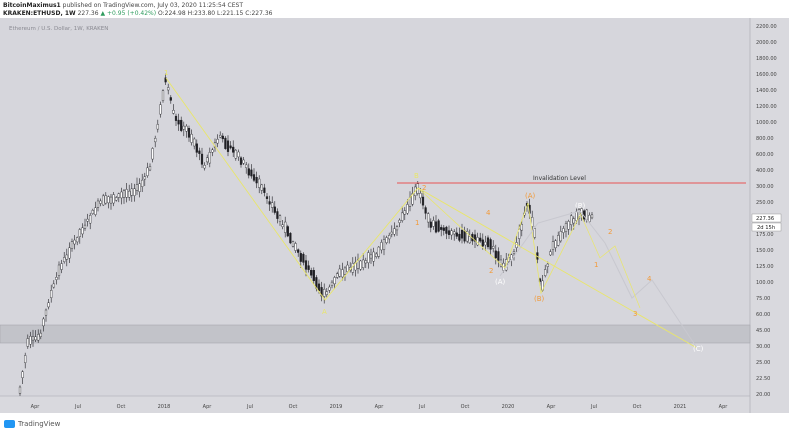 This screenshot has width=789, height=436. I want to click on price-axis-label: 22.50, so click(763, 379).